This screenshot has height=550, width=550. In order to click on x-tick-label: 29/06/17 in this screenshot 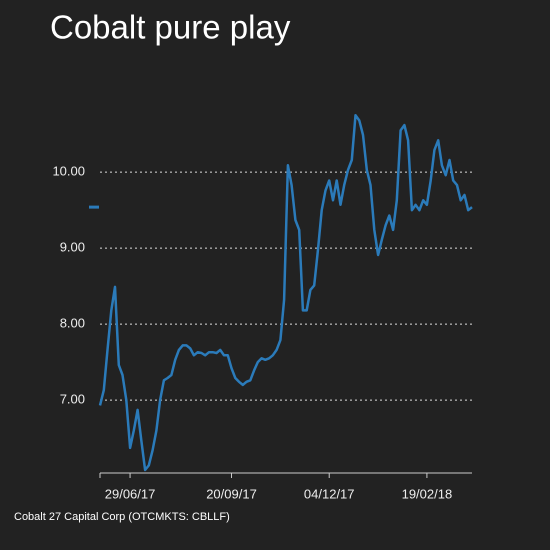, I will do `click(130, 493)`.